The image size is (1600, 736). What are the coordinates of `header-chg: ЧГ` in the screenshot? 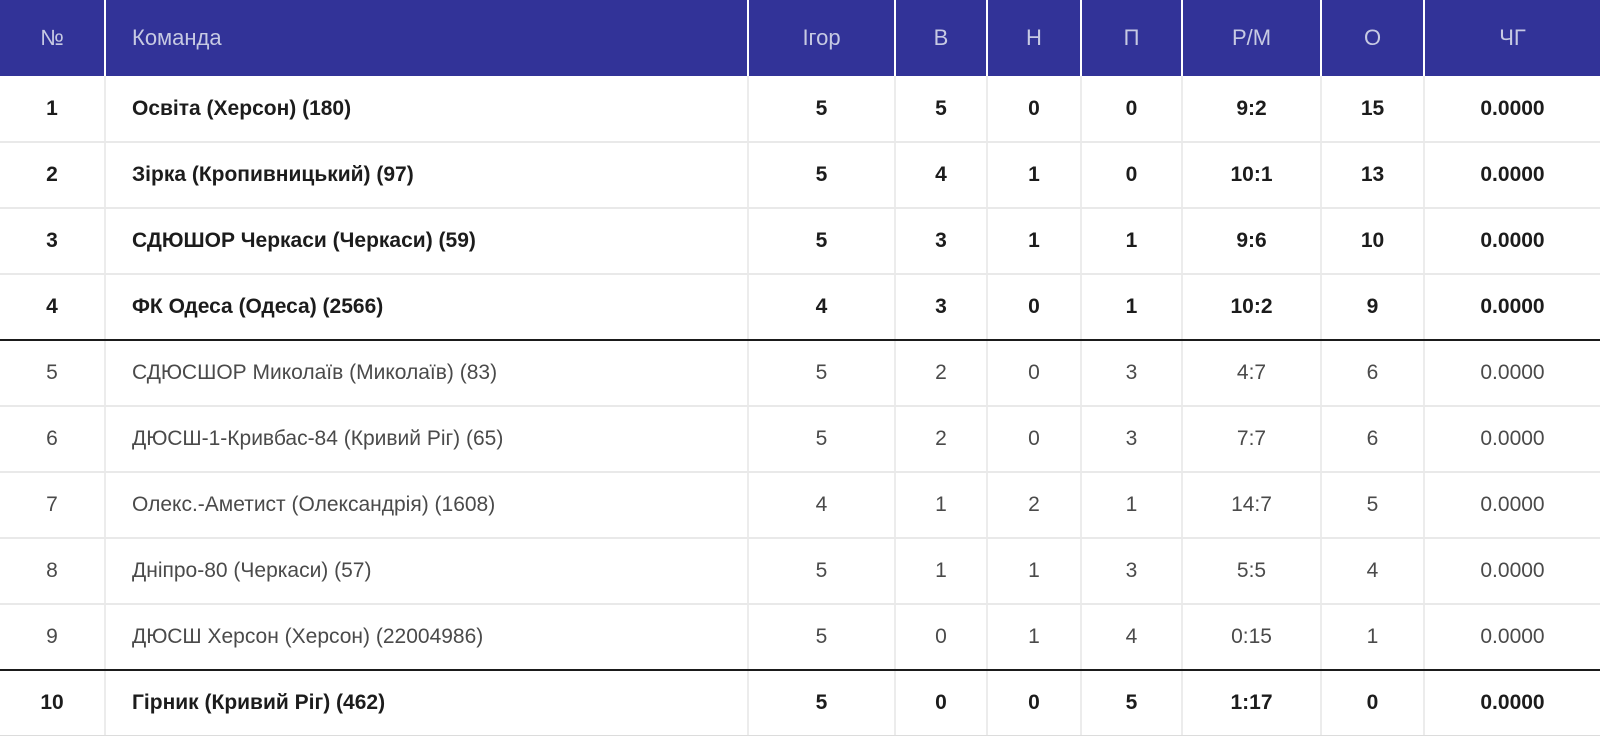 It's located at (1512, 38).